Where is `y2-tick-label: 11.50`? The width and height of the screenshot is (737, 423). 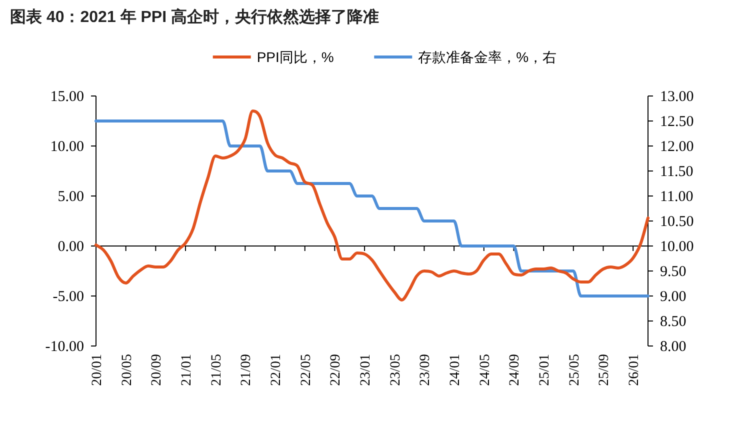 y2-tick-label: 11.50 is located at coordinates (677, 172).